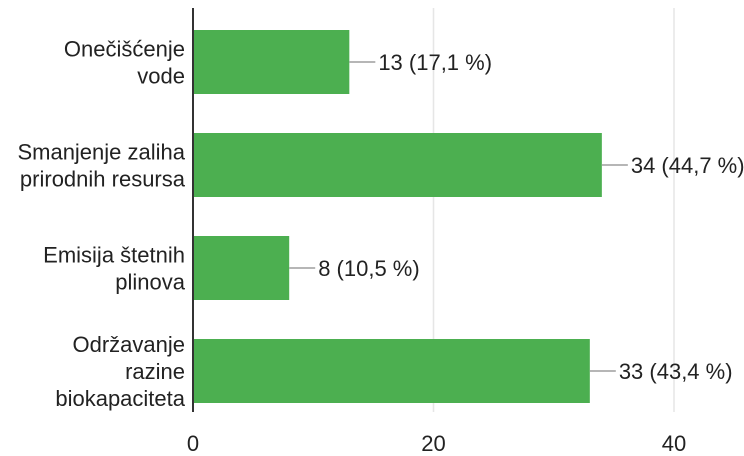 The image size is (744, 456). I want to click on x-axis-tick-labels: 0 20 40, so click(436, 443).